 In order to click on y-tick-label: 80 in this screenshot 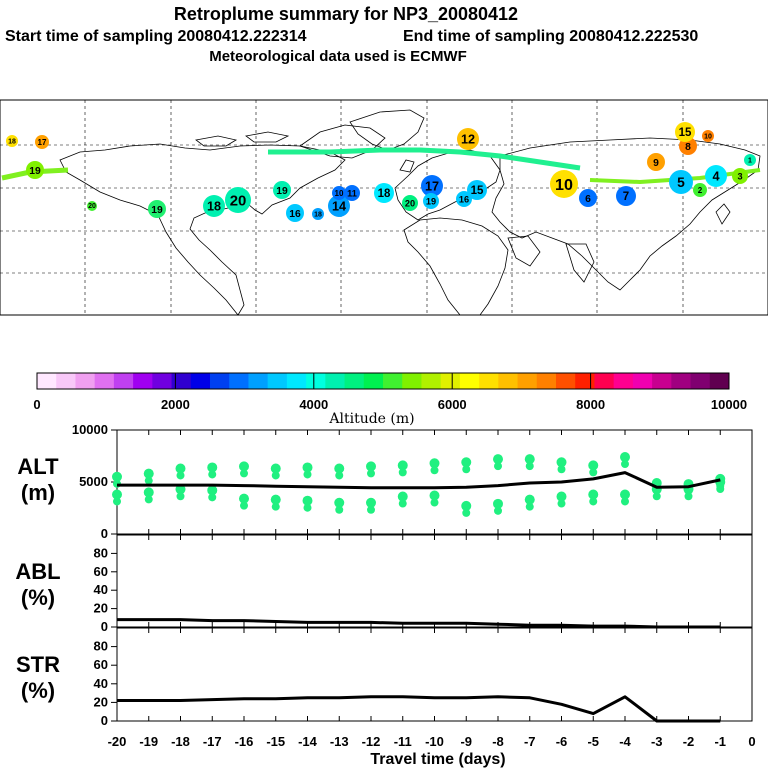, I will do `click(101, 646)`.